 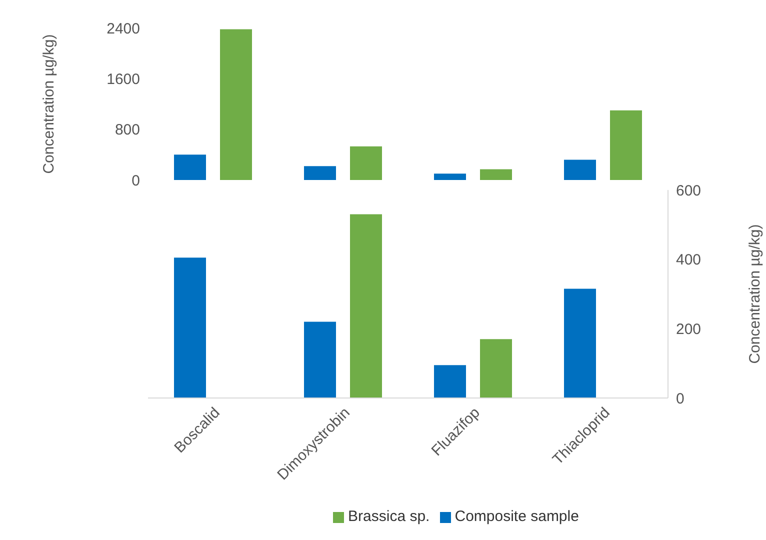 I want to click on legend-label: Brassica sp., so click(x=389, y=516).